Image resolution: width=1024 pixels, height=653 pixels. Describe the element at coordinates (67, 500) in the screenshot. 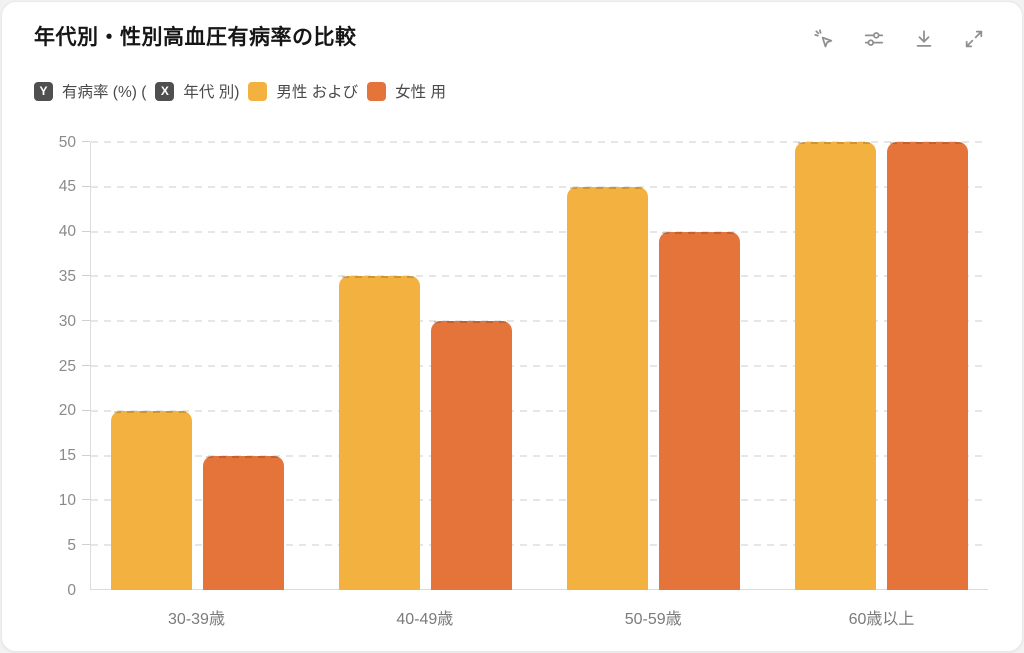

I see `y-tick-label-10: 10` at that location.